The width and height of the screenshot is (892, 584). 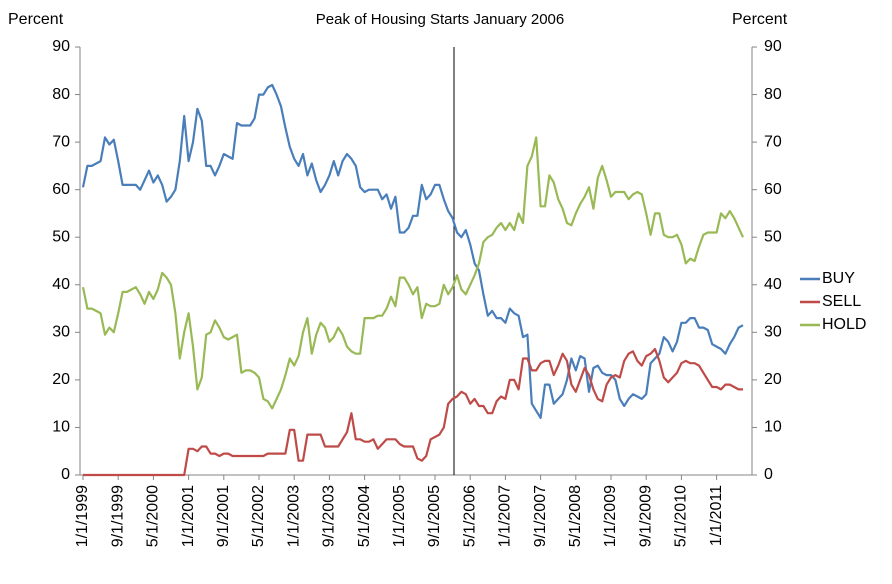 What do you see at coordinates (364, 516) in the screenshot?
I see `x-tick-label: 5/1/2004` at bounding box center [364, 516].